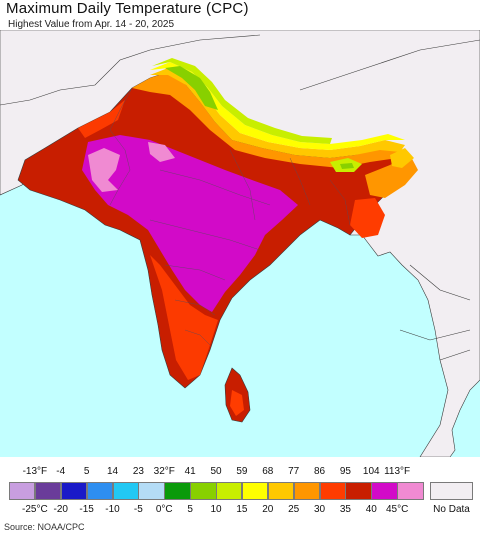 The image size is (480, 536). What do you see at coordinates (242, 509) in the screenshot?
I see `celsius-tick-label: 15` at bounding box center [242, 509].